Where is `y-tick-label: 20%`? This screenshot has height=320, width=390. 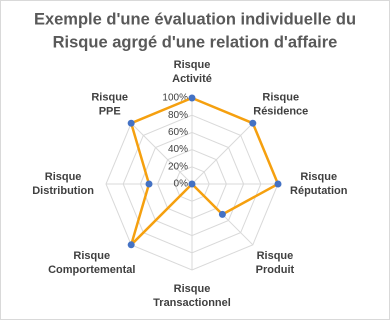
y-tick-label: 20% is located at coordinates (178, 166).